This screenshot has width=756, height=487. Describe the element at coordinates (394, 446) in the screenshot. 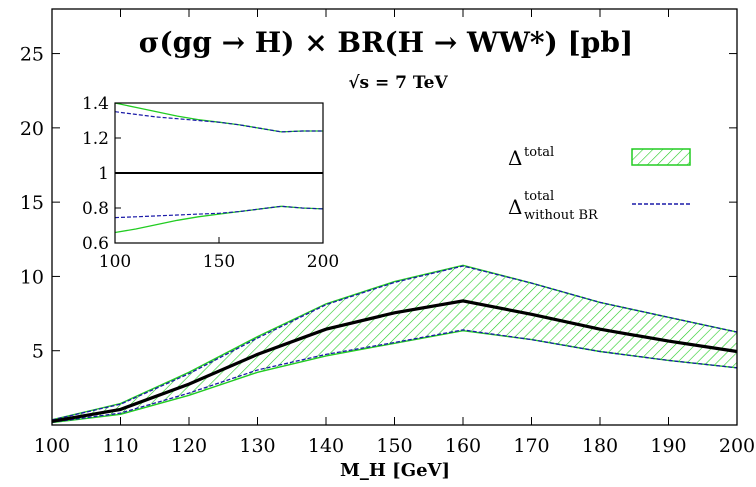

I see `x-tick-label: 150` at that location.